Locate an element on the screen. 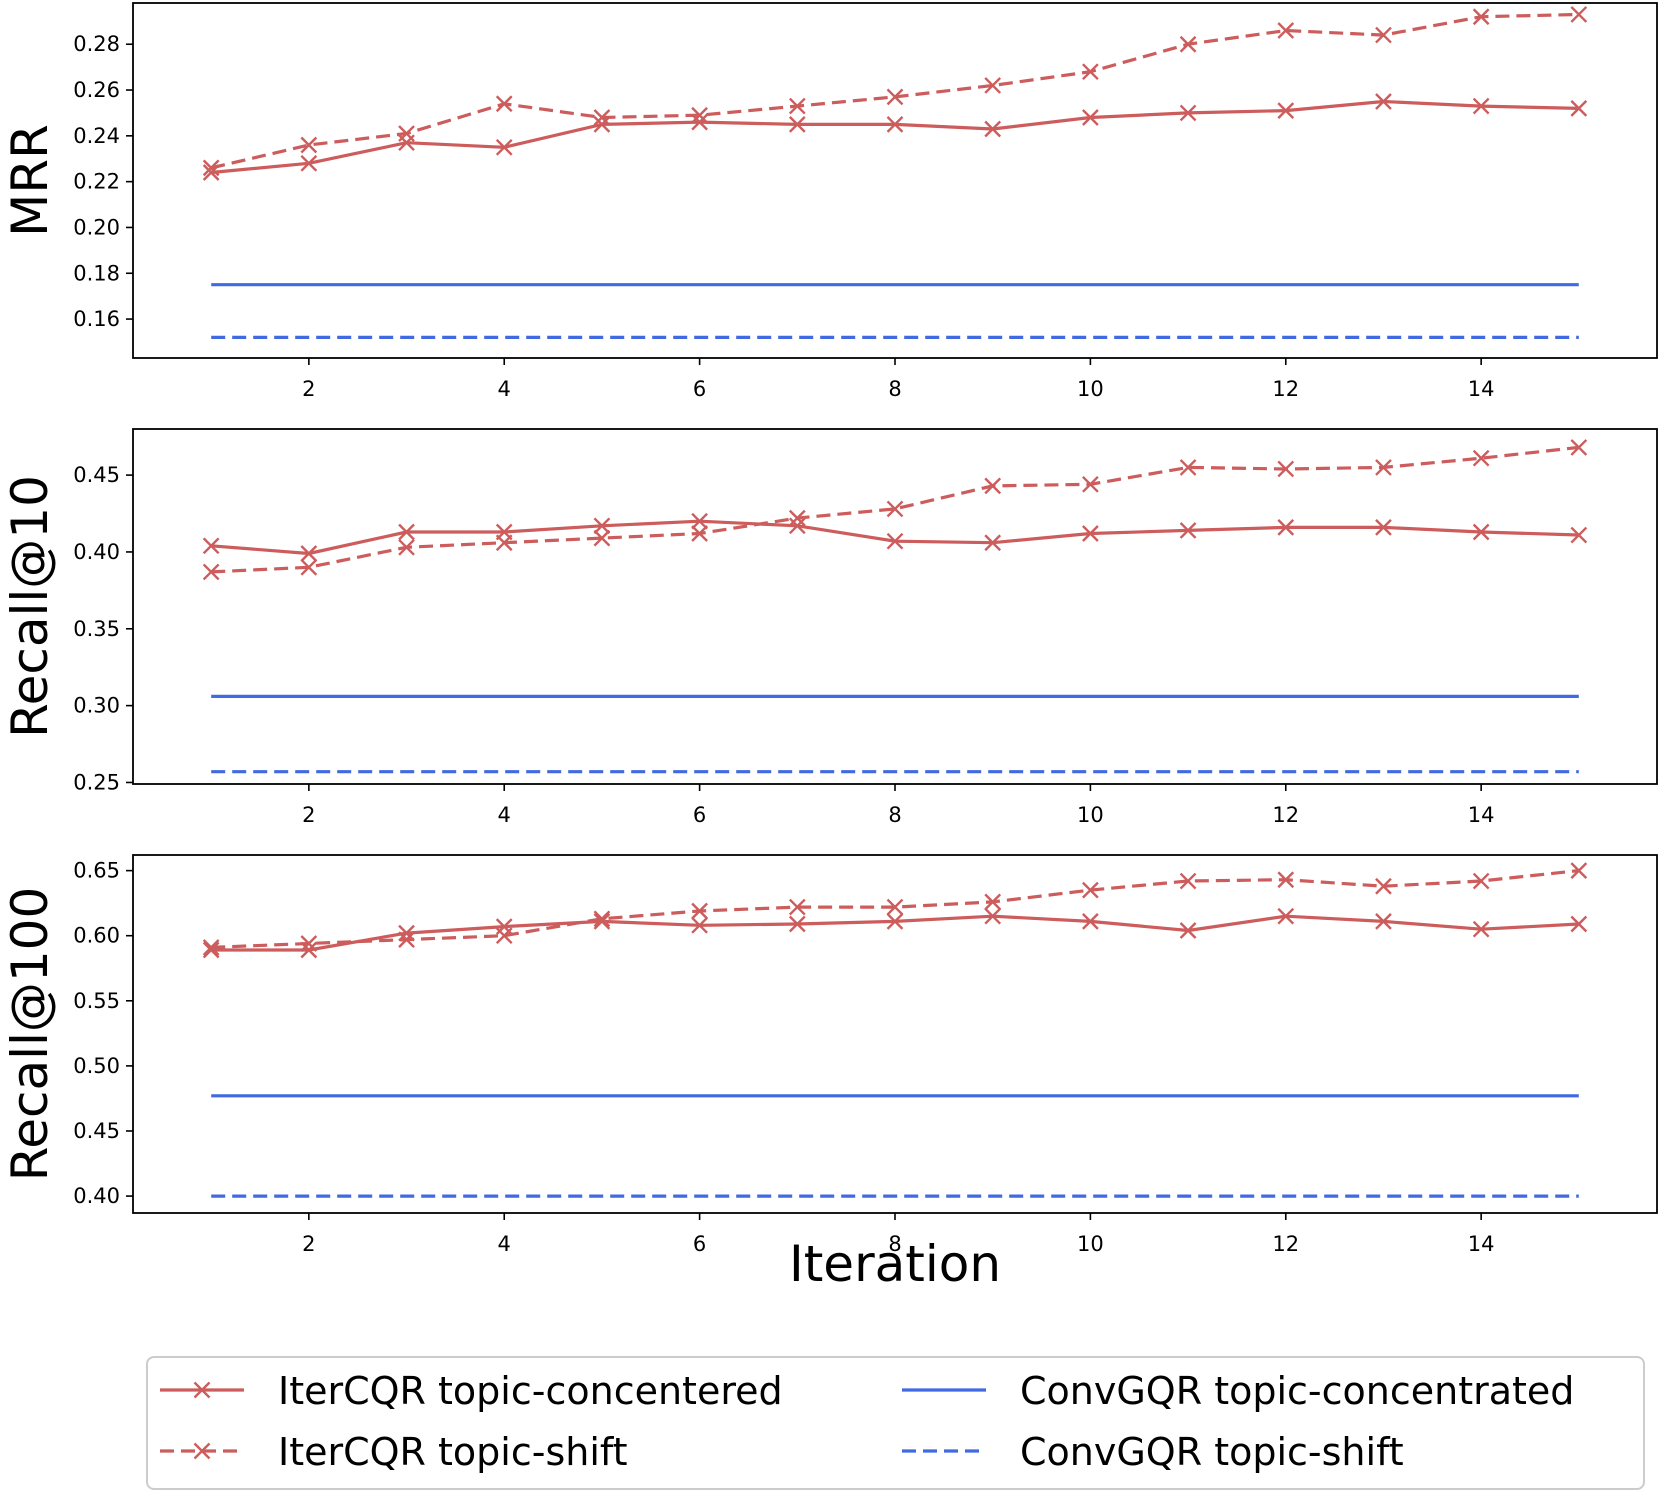  legend-item-3: IterCQR topic-shift is located at coordinates (394, 1452).